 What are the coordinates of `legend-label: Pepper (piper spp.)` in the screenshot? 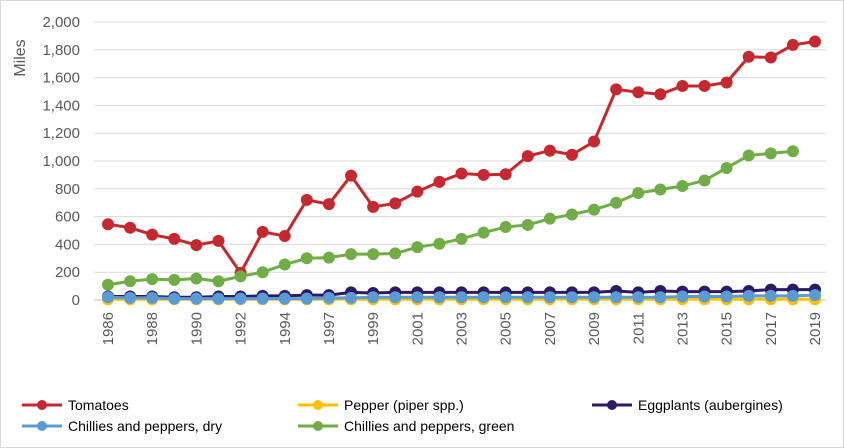 It's located at (404, 405).